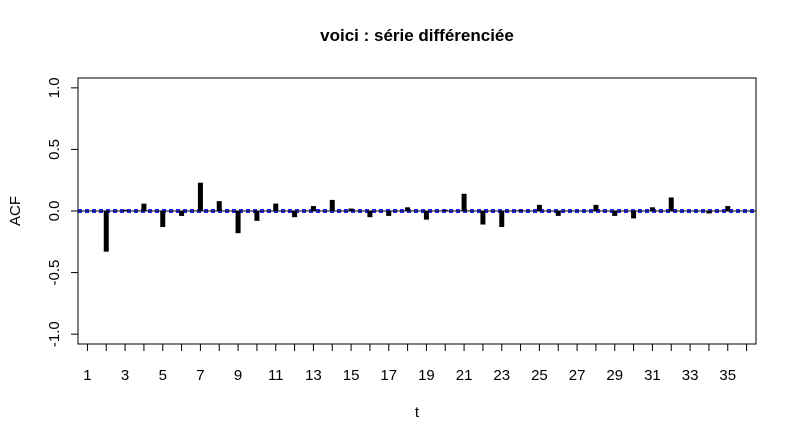 The height and width of the screenshot is (442, 798). Describe the element at coordinates (276, 375) in the screenshot. I see `x-tick-label: 11` at that location.